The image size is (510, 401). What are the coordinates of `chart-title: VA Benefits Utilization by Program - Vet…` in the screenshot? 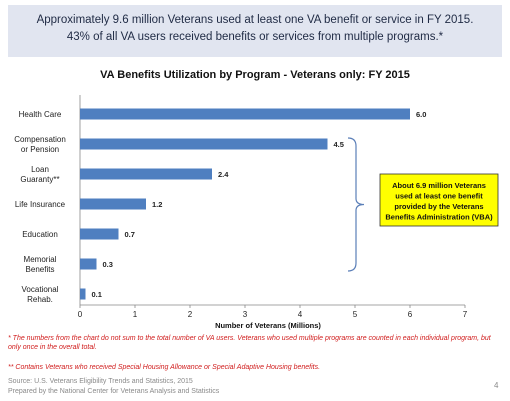 It's located at (255, 75).